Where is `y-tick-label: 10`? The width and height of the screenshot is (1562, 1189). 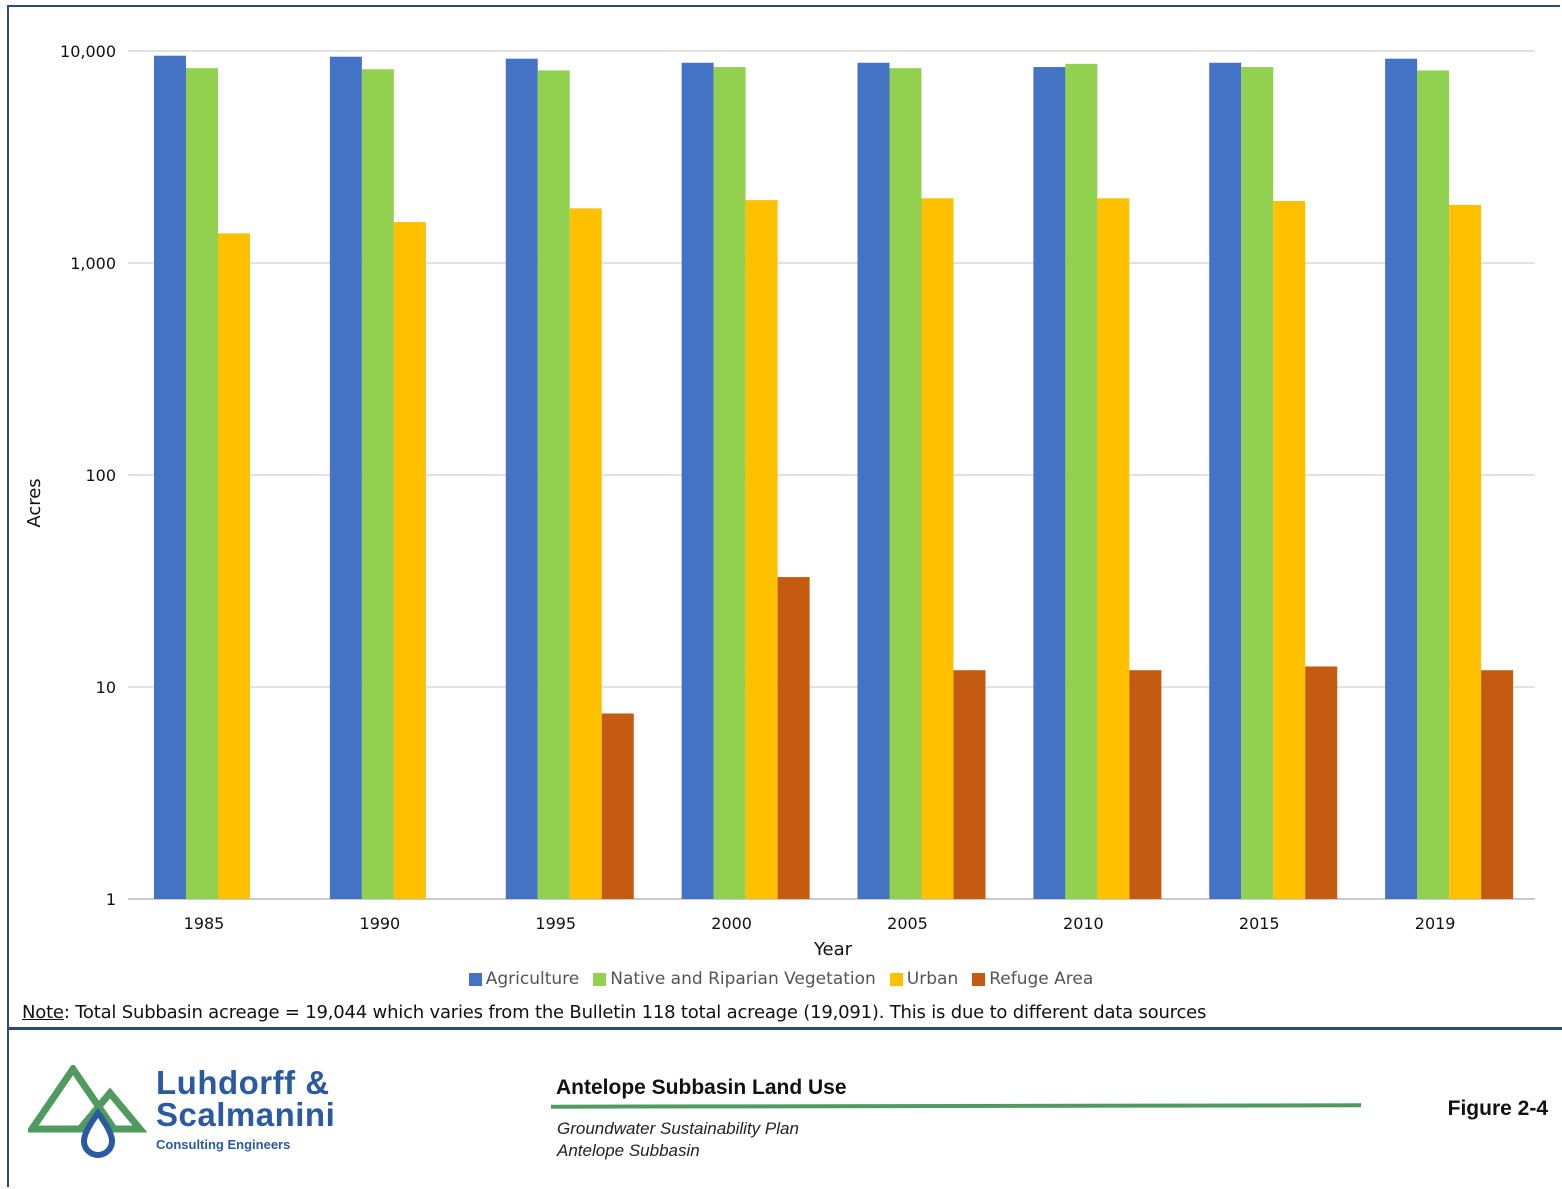
y-tick-label: 10 is located at coordinates (106, 687).